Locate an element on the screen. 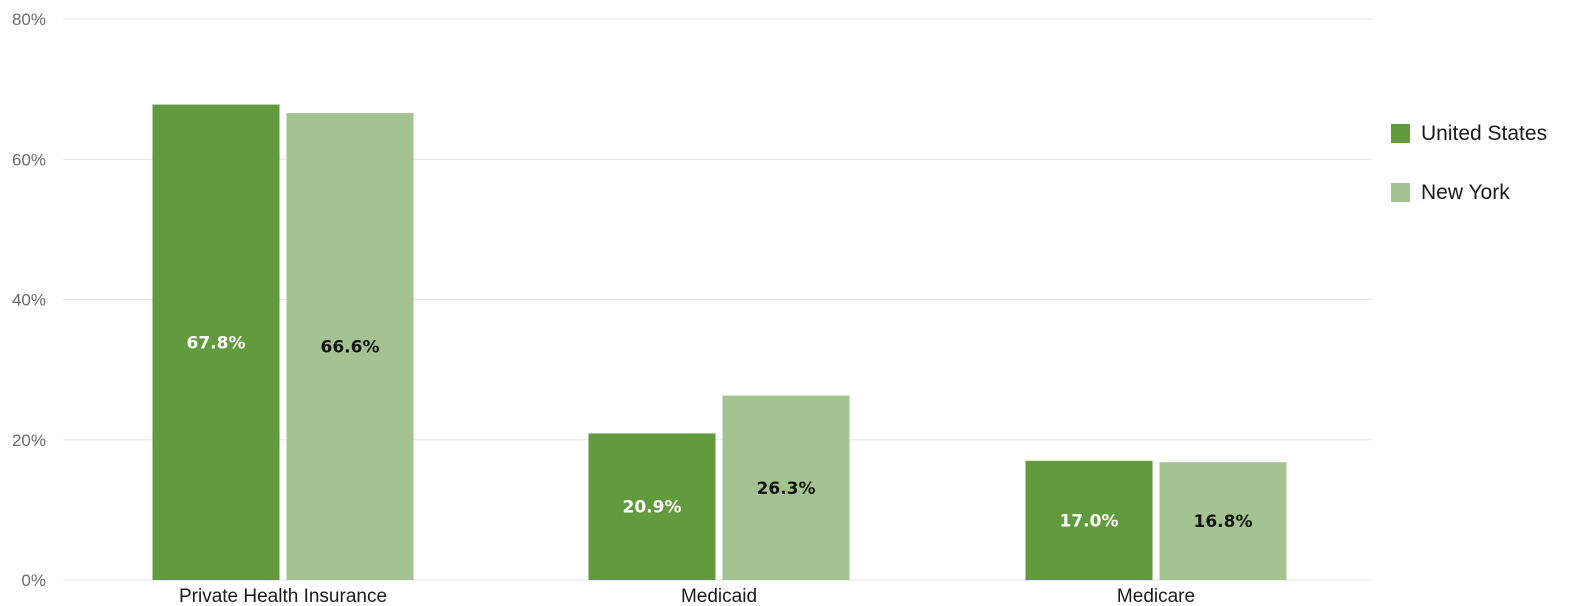 This screenshot has width=1571, height=606. data-label-new-york: 26.3% is located at coordinates (786, 489).